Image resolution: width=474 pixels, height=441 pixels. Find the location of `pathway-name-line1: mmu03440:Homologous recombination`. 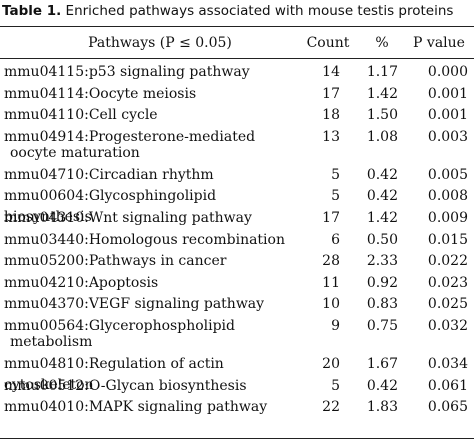

pathway-name-line1: mmu03440:Homologous recombination is located at coordinates (144, 239).